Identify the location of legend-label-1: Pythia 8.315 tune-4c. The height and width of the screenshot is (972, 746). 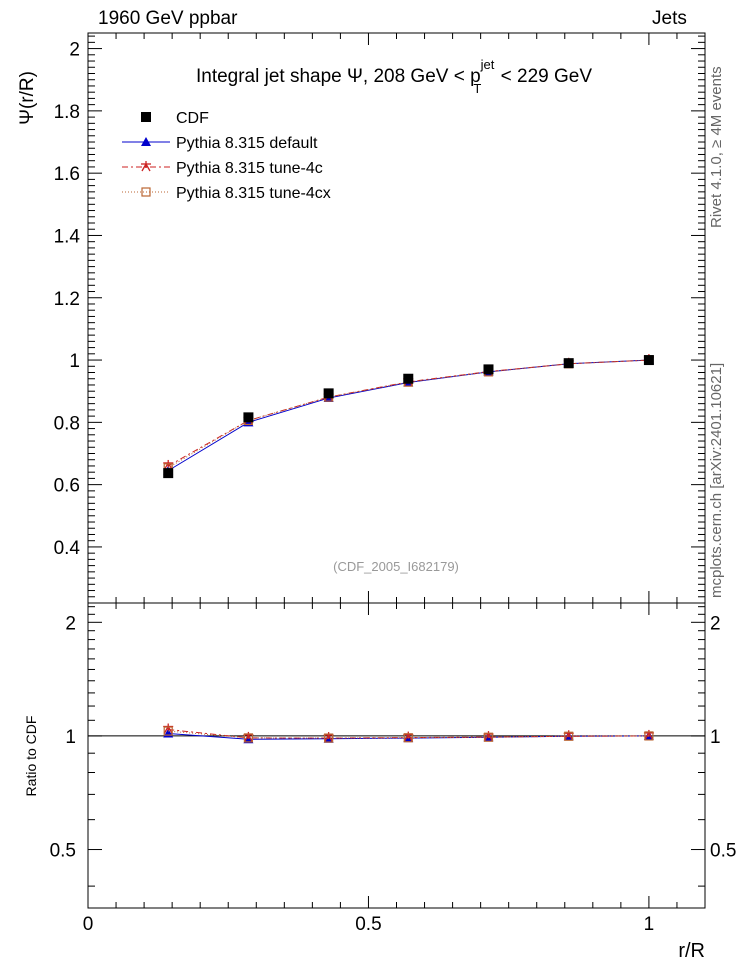
(249, 168).